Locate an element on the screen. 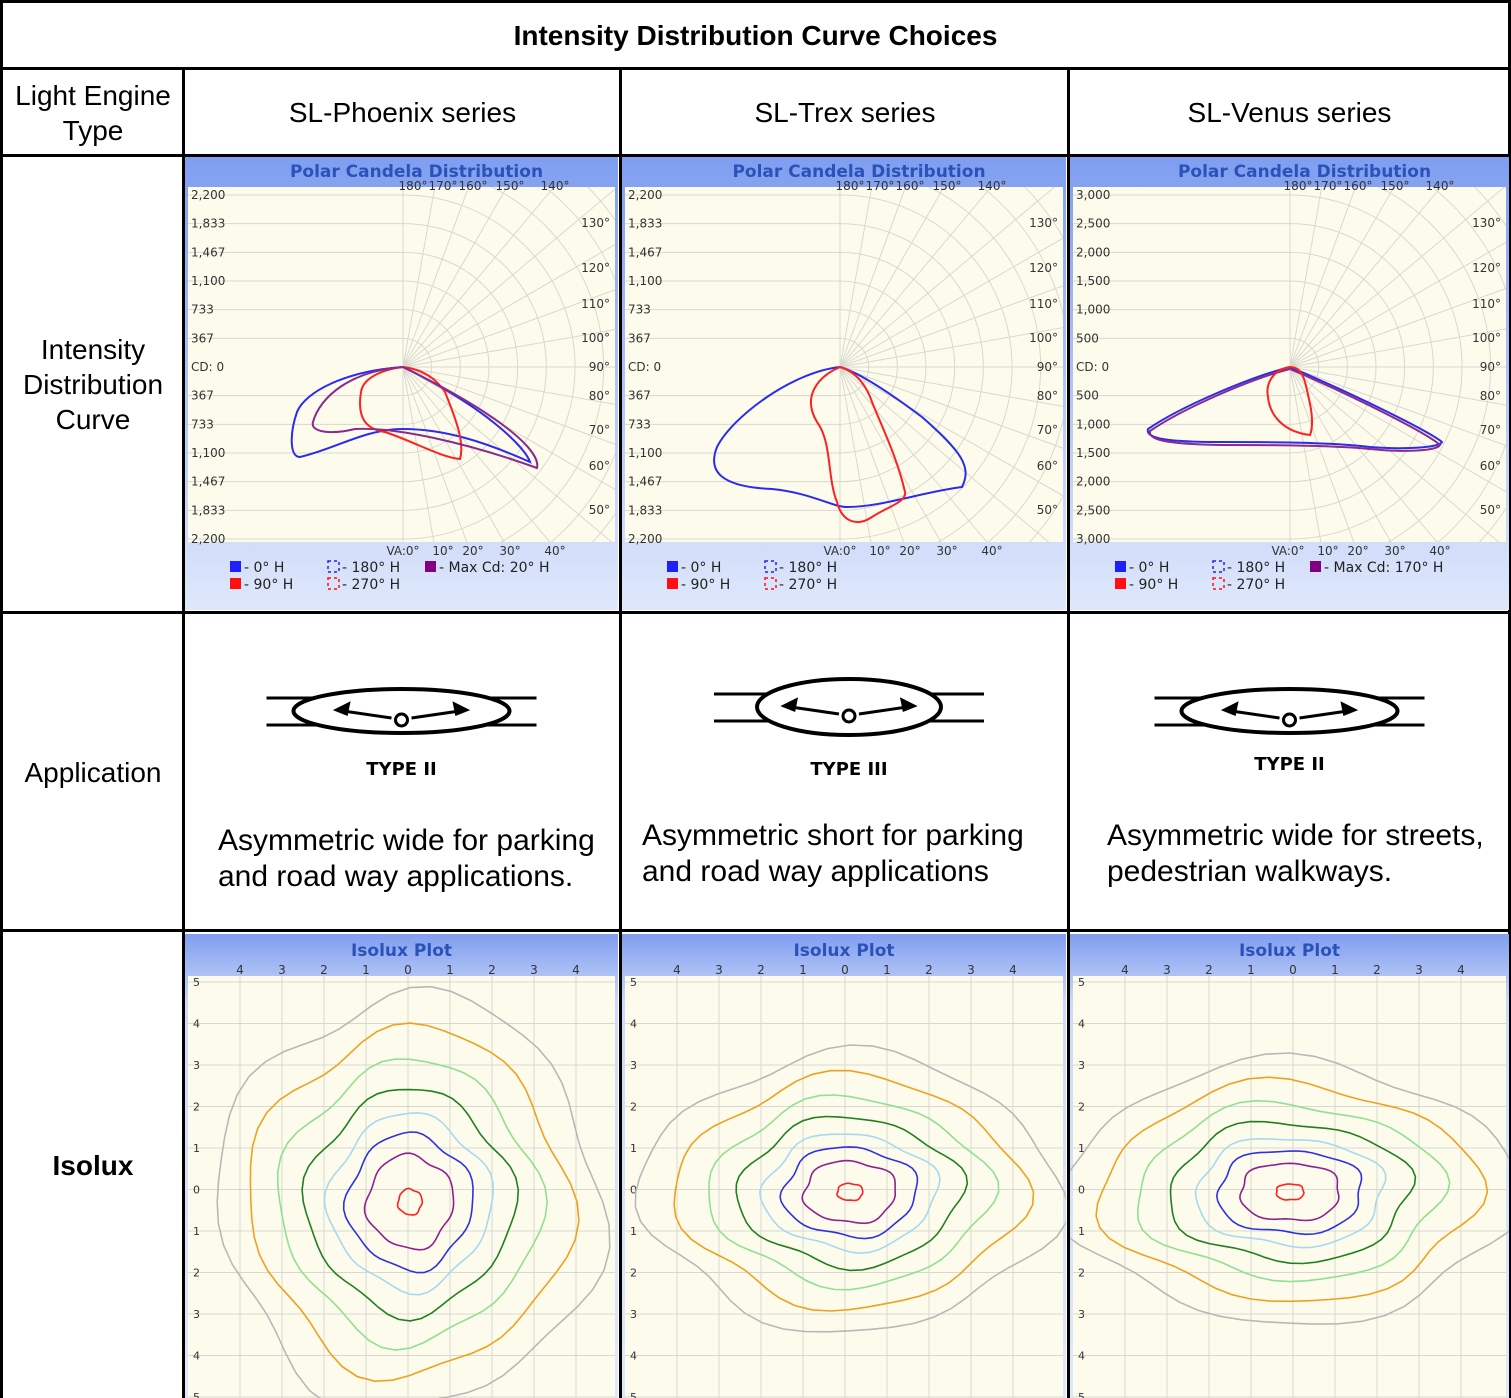  table-rule is located at coordinates (755, 155).